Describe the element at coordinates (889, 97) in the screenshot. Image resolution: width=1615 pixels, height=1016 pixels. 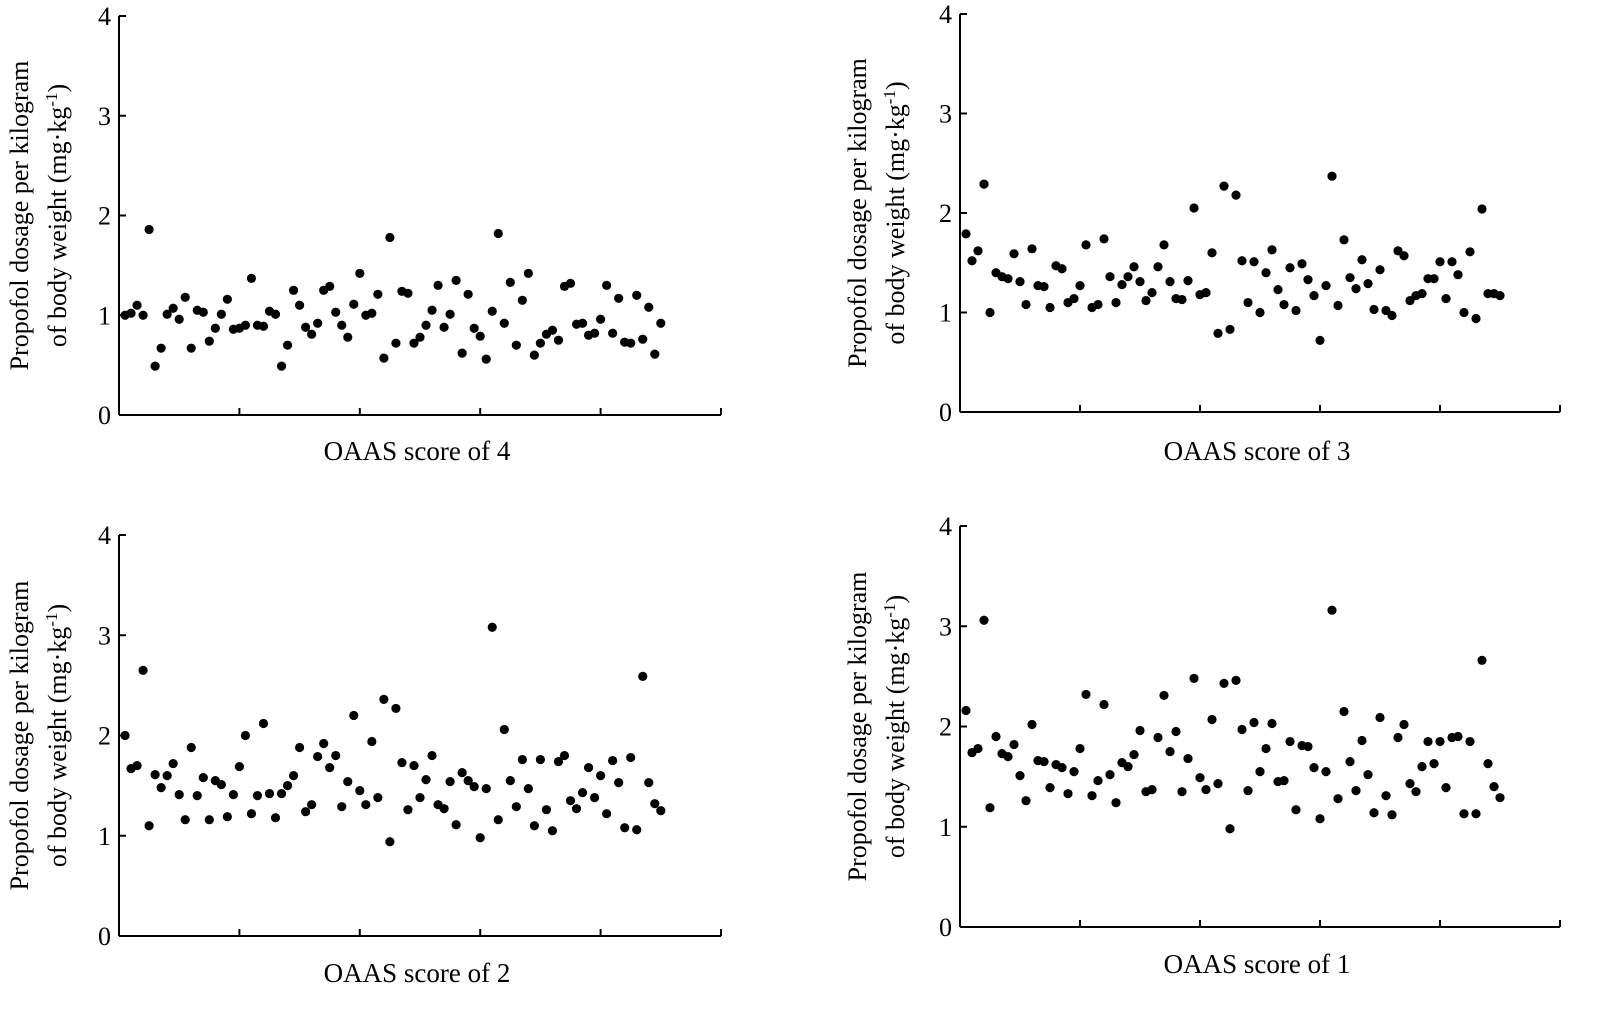
I see `y-axis-label-superscript: -1` at that location.